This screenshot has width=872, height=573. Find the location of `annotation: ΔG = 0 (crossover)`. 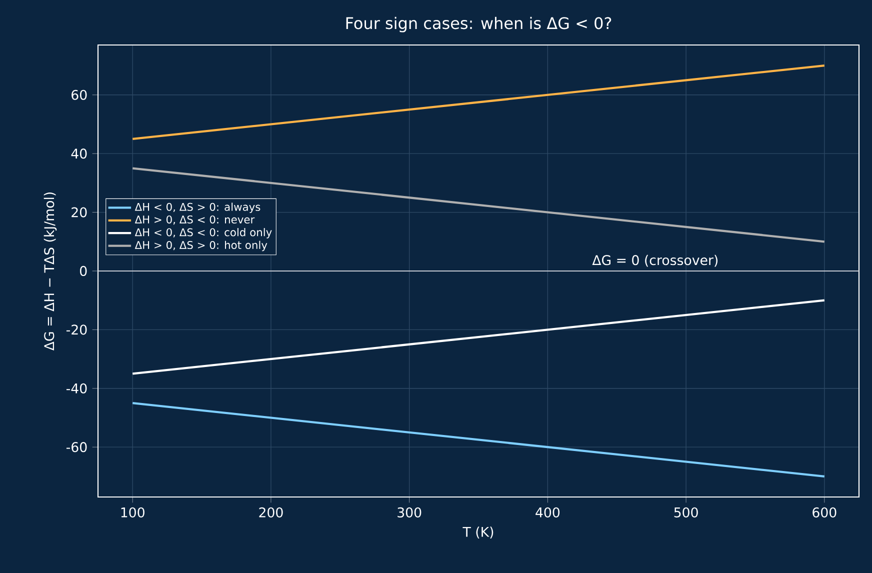

annotation: ΔG = 0 (crossover) is located at coordinates (655, 260).